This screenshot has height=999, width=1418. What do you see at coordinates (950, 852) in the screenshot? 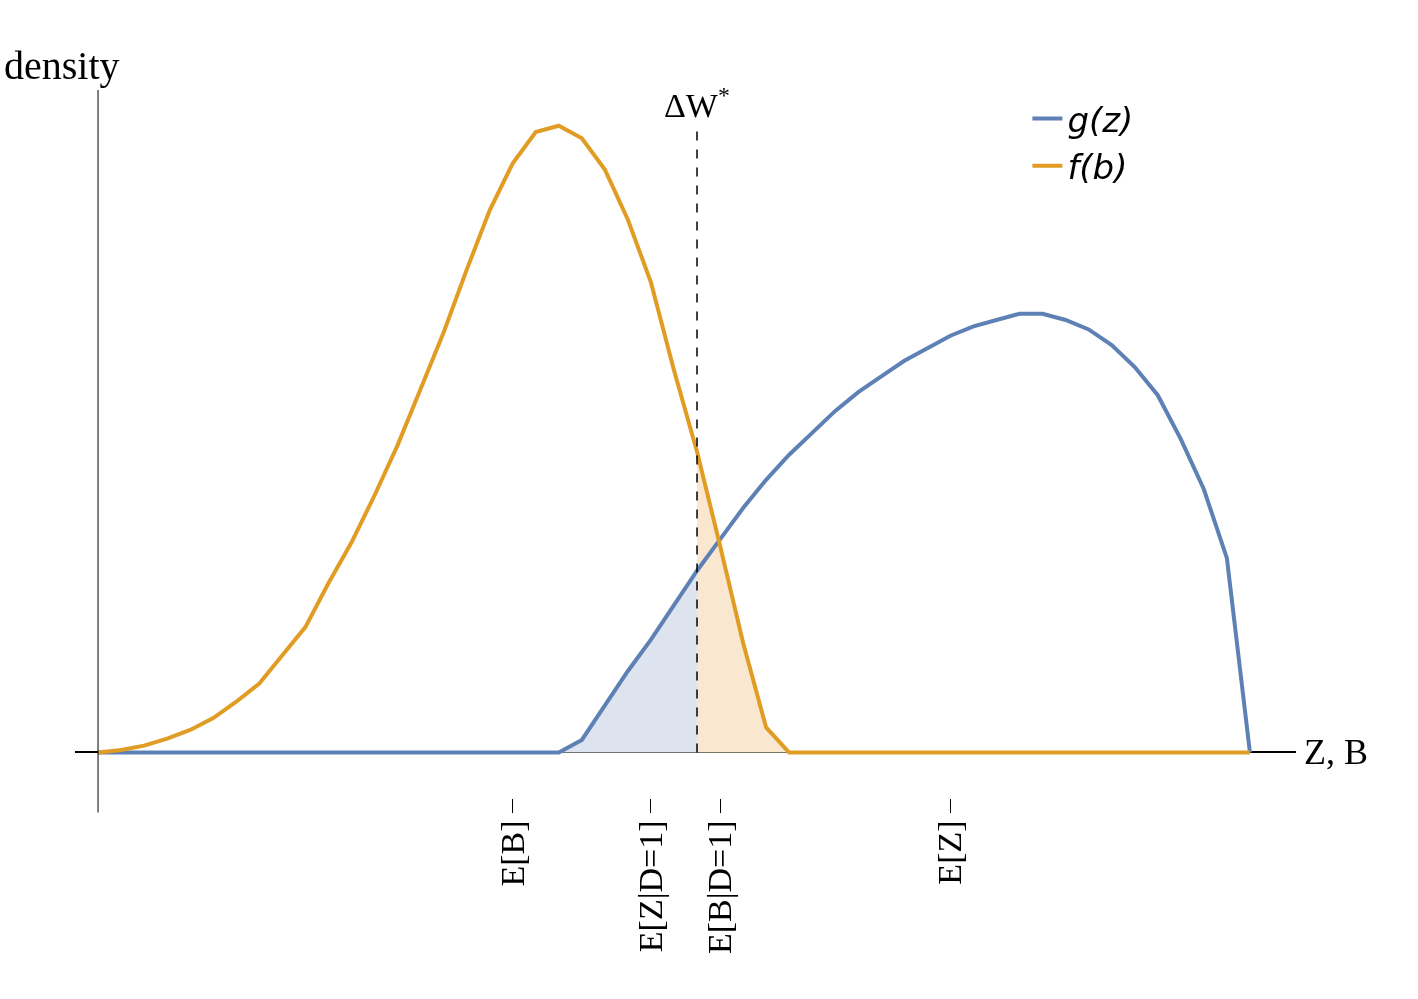
I see `x-tick-label: E[Z]` at bounding box center [950, 852].